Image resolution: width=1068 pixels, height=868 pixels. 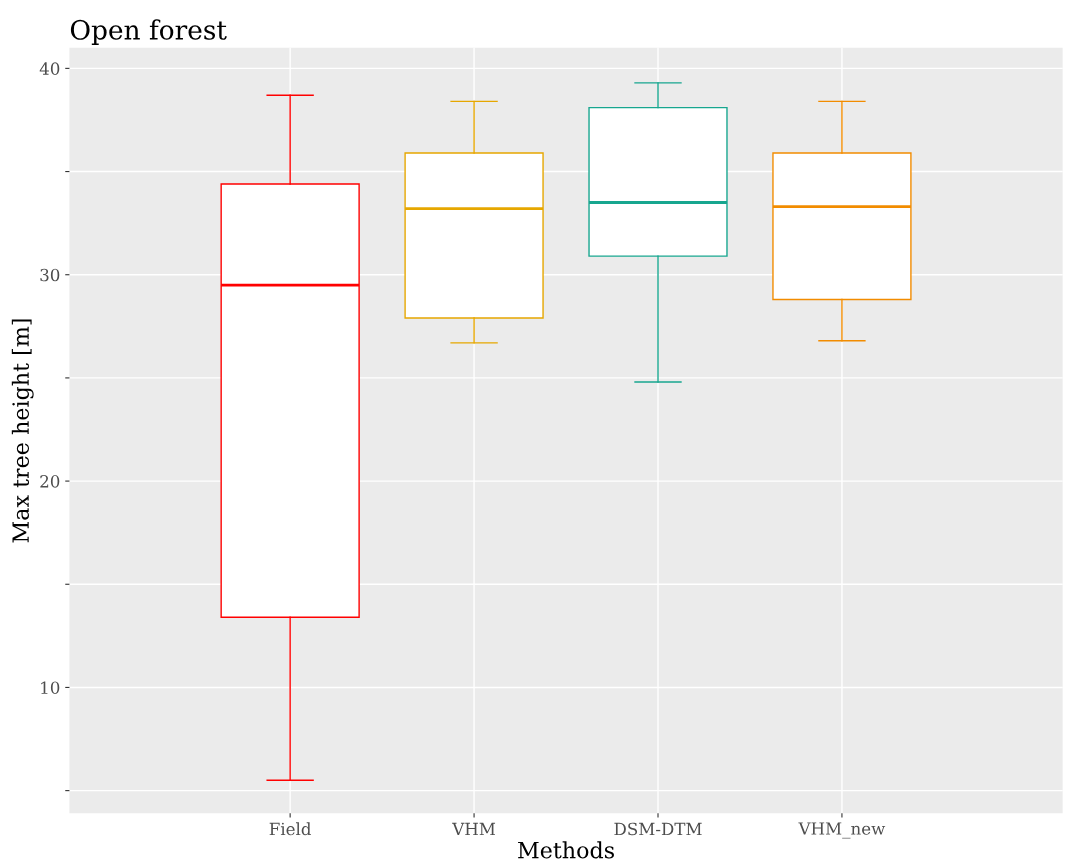 What do you see at coordinates (148, 32) in the screenshot?
I see `chart-title: Open forest` at bounding box center [148, 32].